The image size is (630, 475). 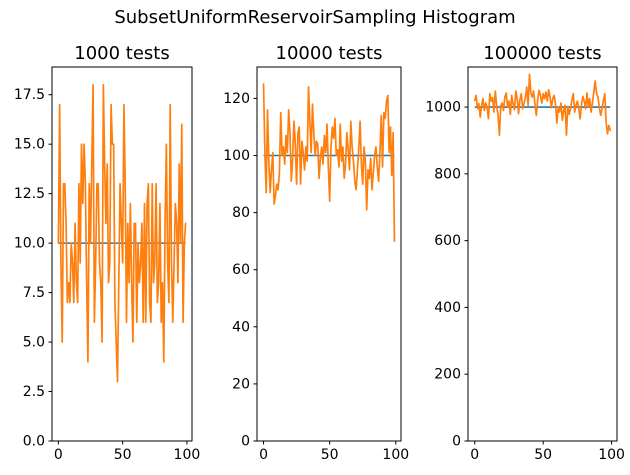 What do you see at coordinates (542, 53) in the screenshot?
I see `subplot-title-100000-tests: 100000 tests` at bounding box center [542, 53].